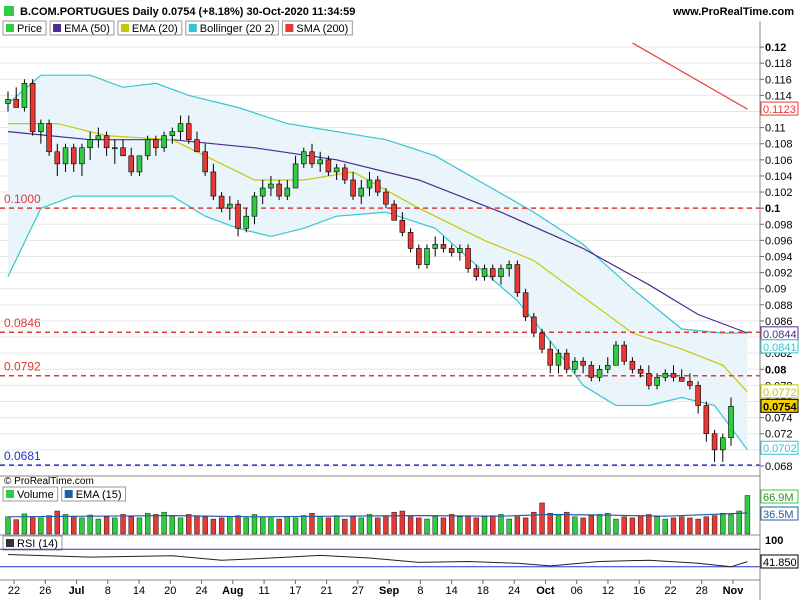 The width and height of the screenshot is (800, 600). Describe the element at coordinates (32, 543) in the screenshot. I see `rsi-legend-box` at that location.